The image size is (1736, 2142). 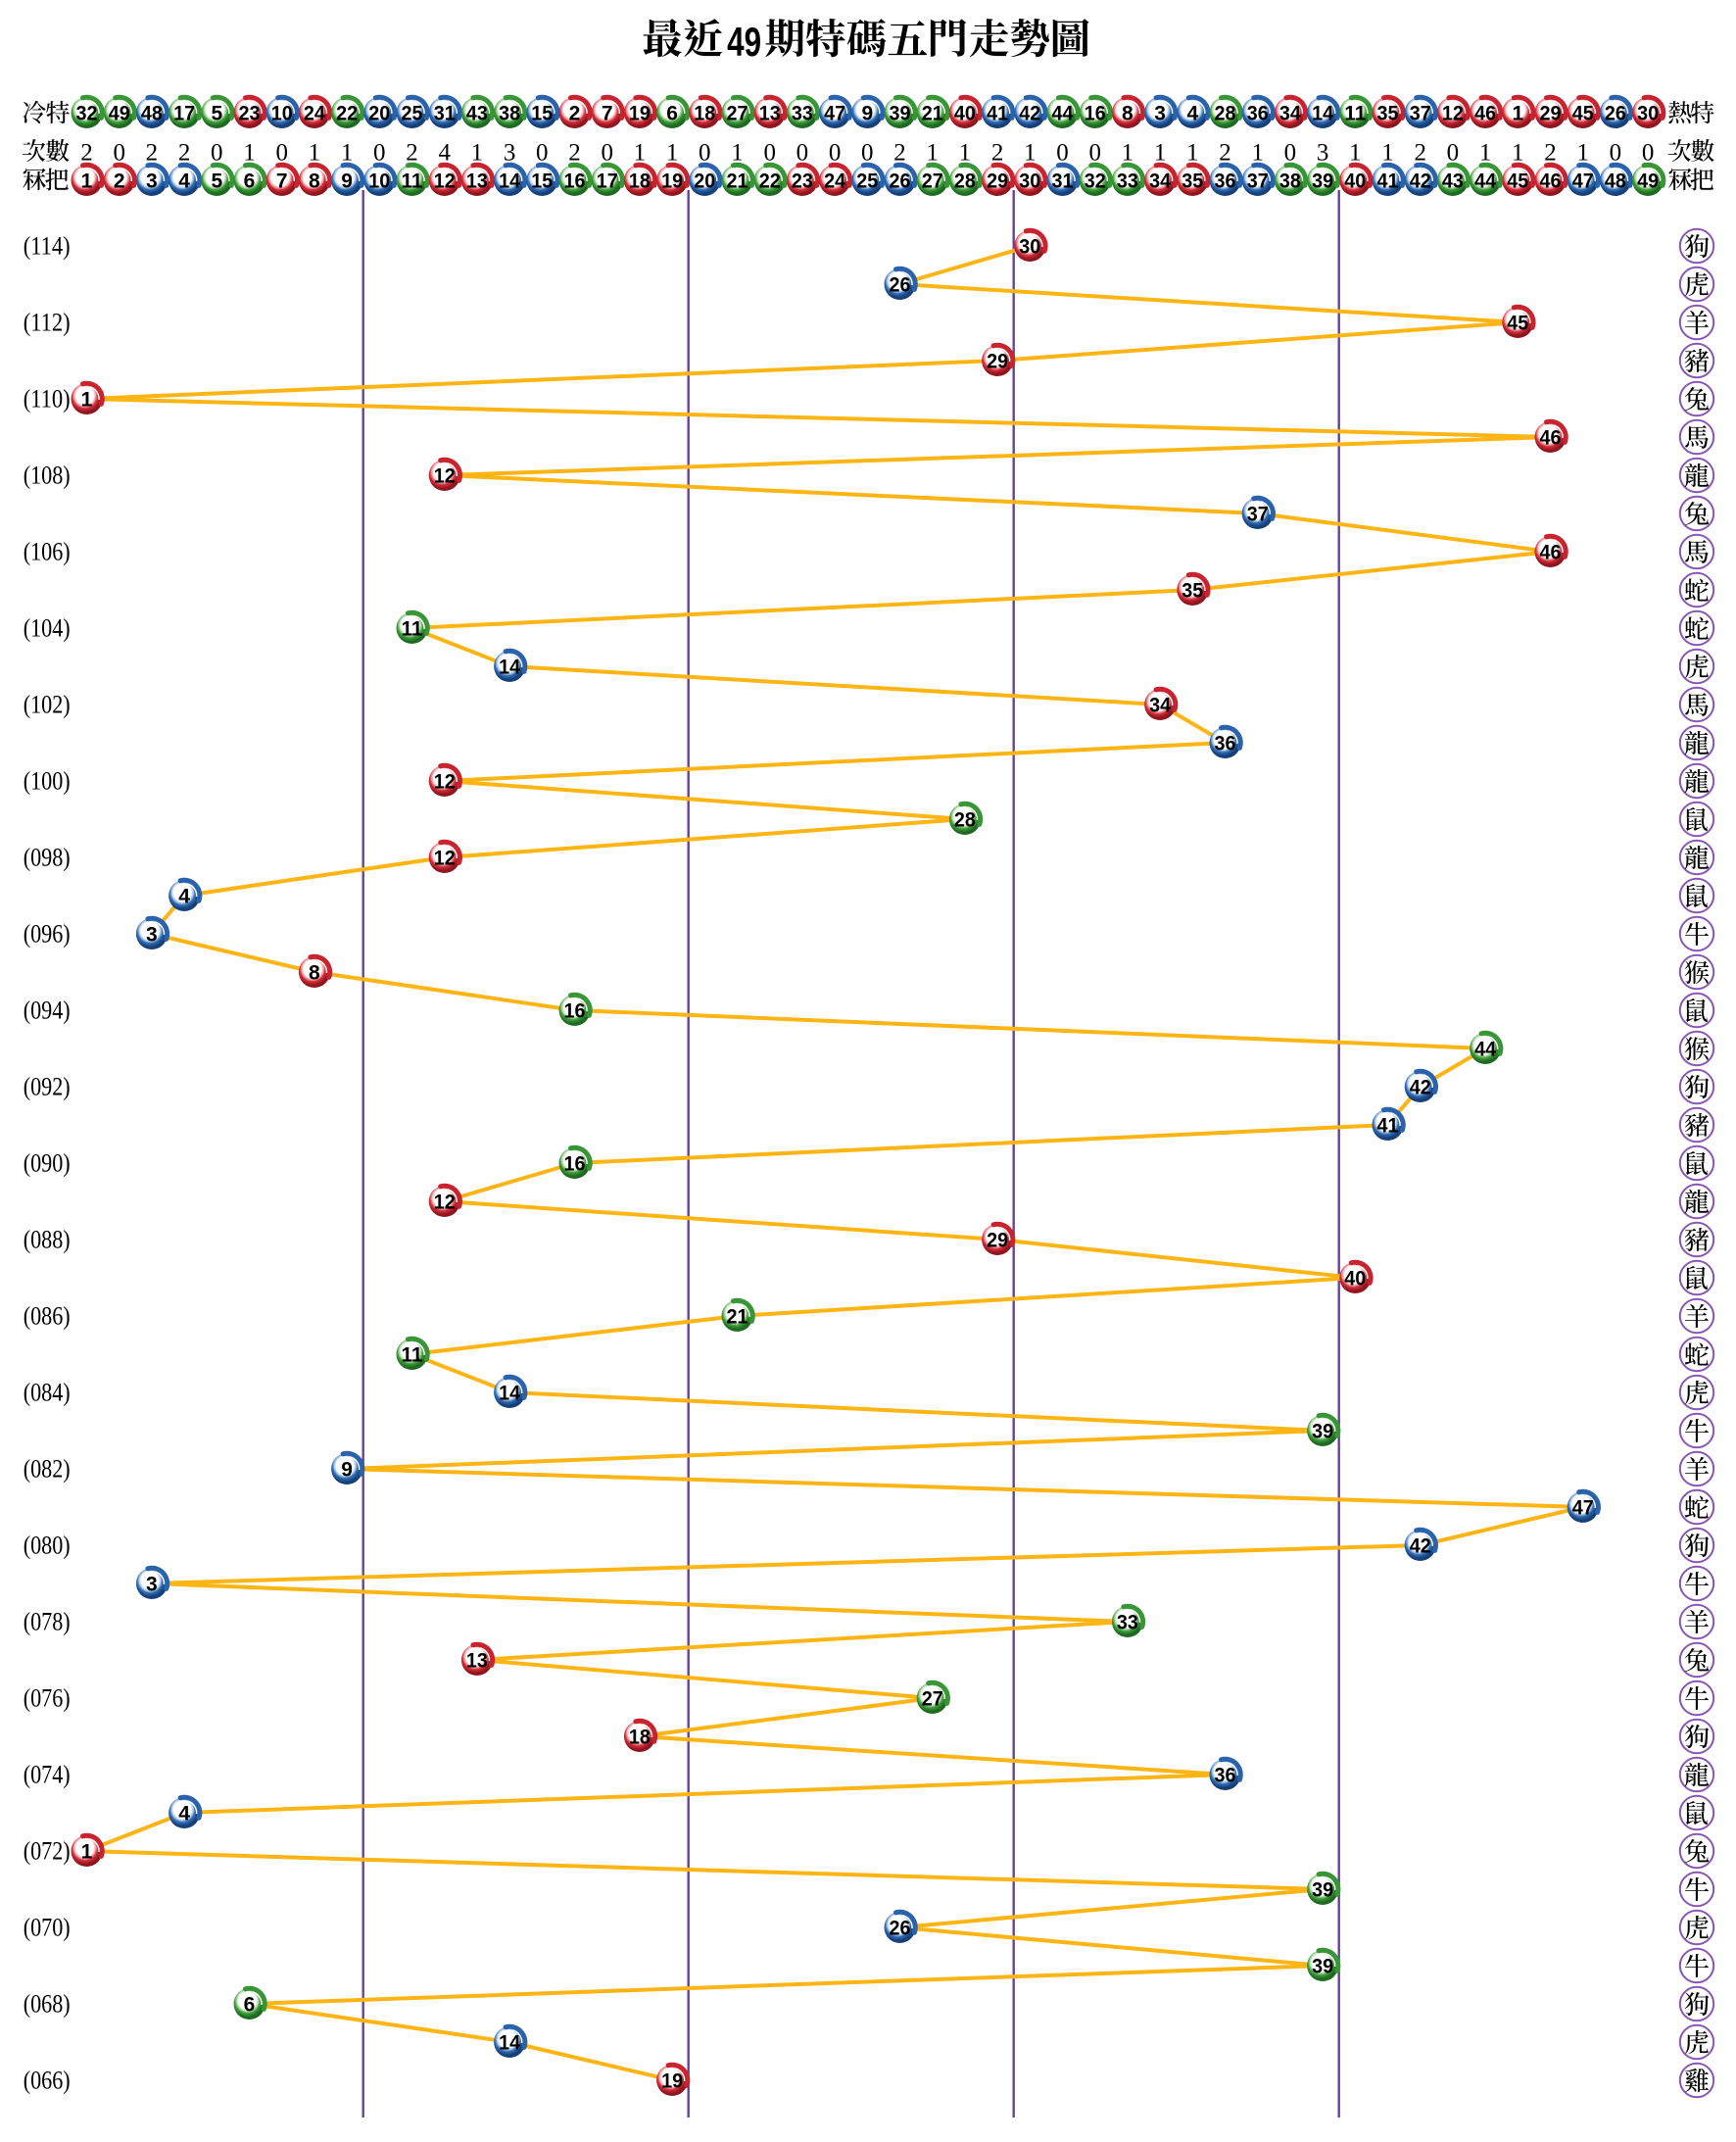 What do you see at coordinates (737, 181) in the screenshot?
I see `svg-text: 21` at bounding box center [737, 181].